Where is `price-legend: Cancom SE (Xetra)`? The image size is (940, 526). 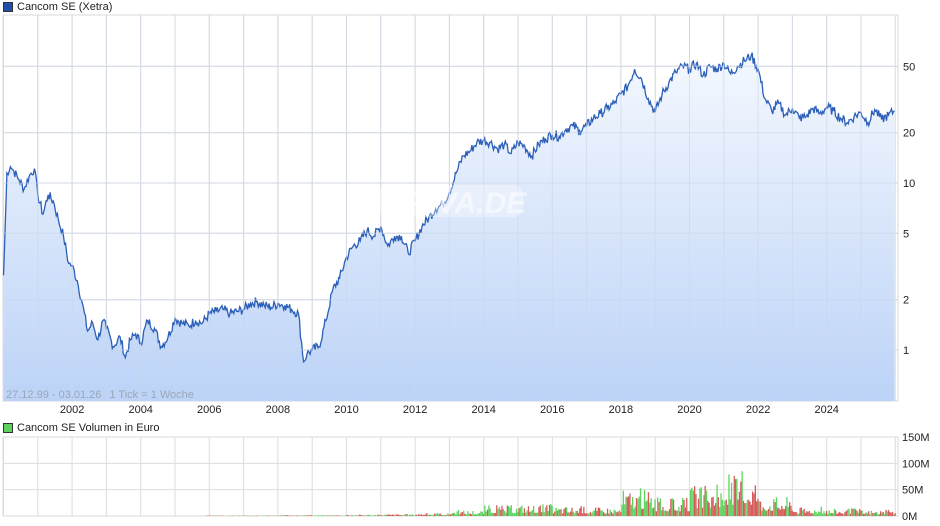
price-legend: Cancom SE (Xetra) is located at coordinates (57, 7).